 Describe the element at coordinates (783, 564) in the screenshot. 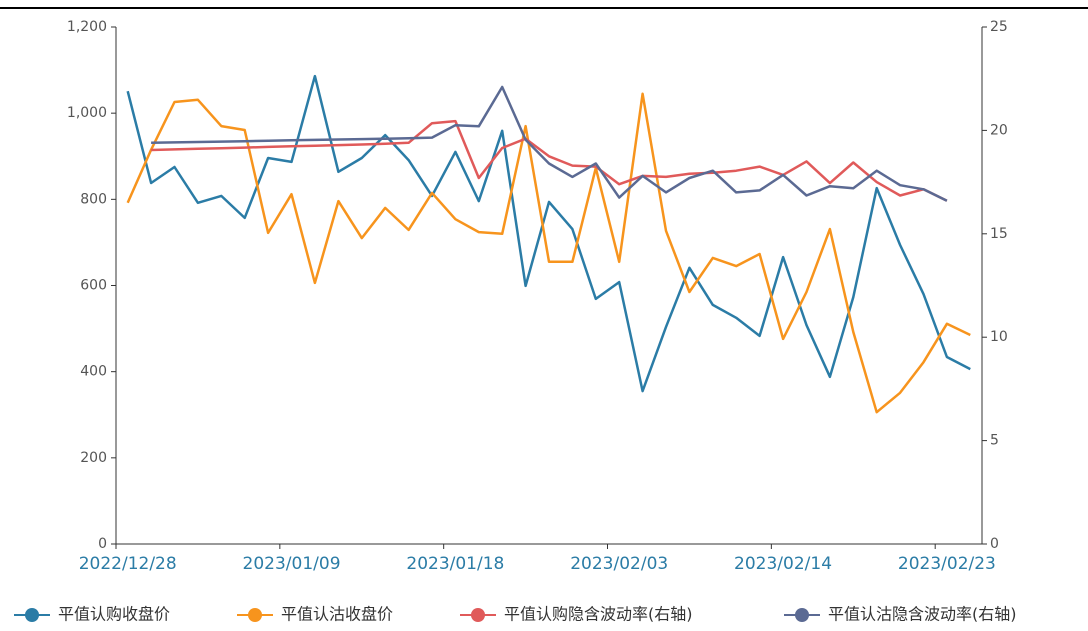

I see `x-tick-label: 2023/02/14` at that location.